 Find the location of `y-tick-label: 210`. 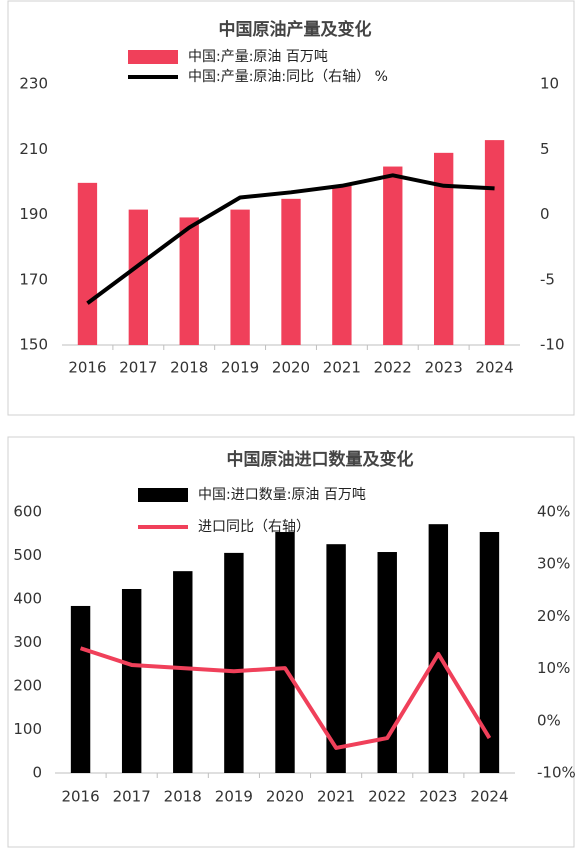

y-tick-label: 210 is located at coordinates (33, 149).